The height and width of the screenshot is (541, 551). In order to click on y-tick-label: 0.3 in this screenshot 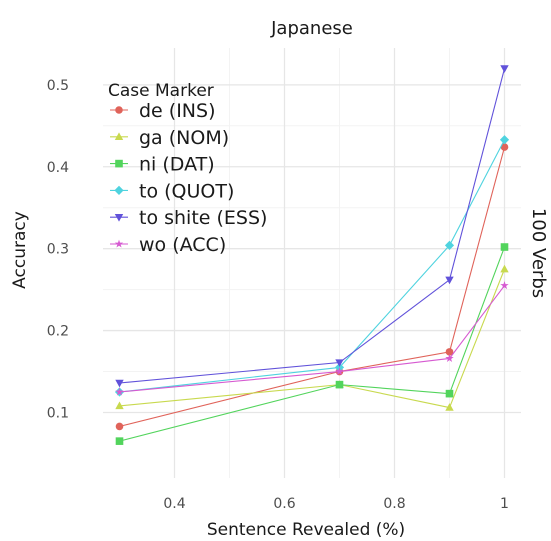, I will do `click(58, 250)`.